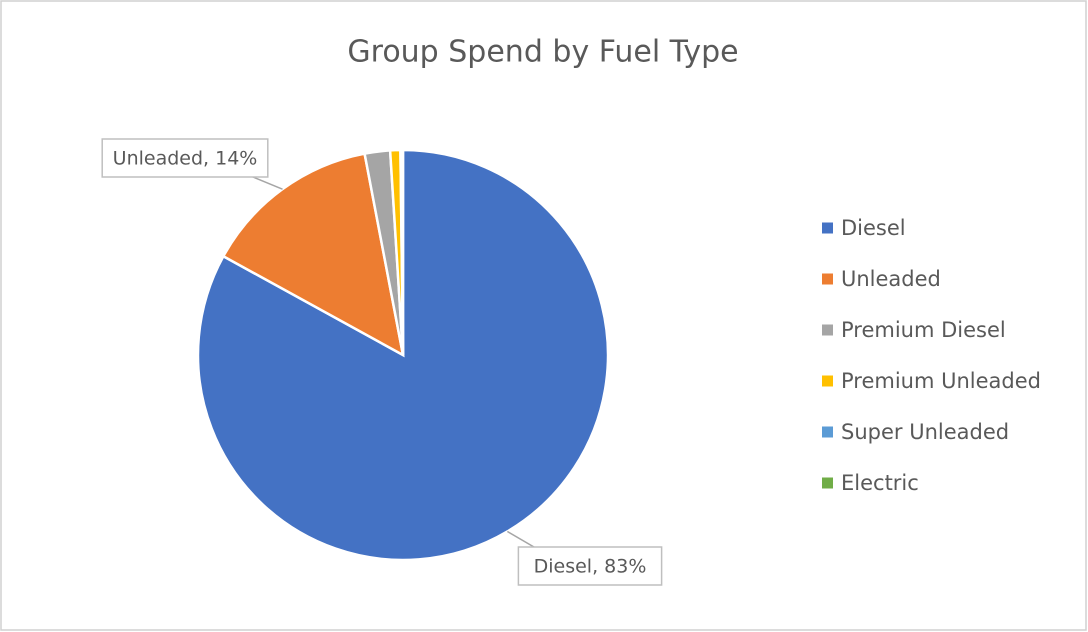 The width and height of the screenshot is (1088, 632). I want to click on pie-slice, so click(402, 252).